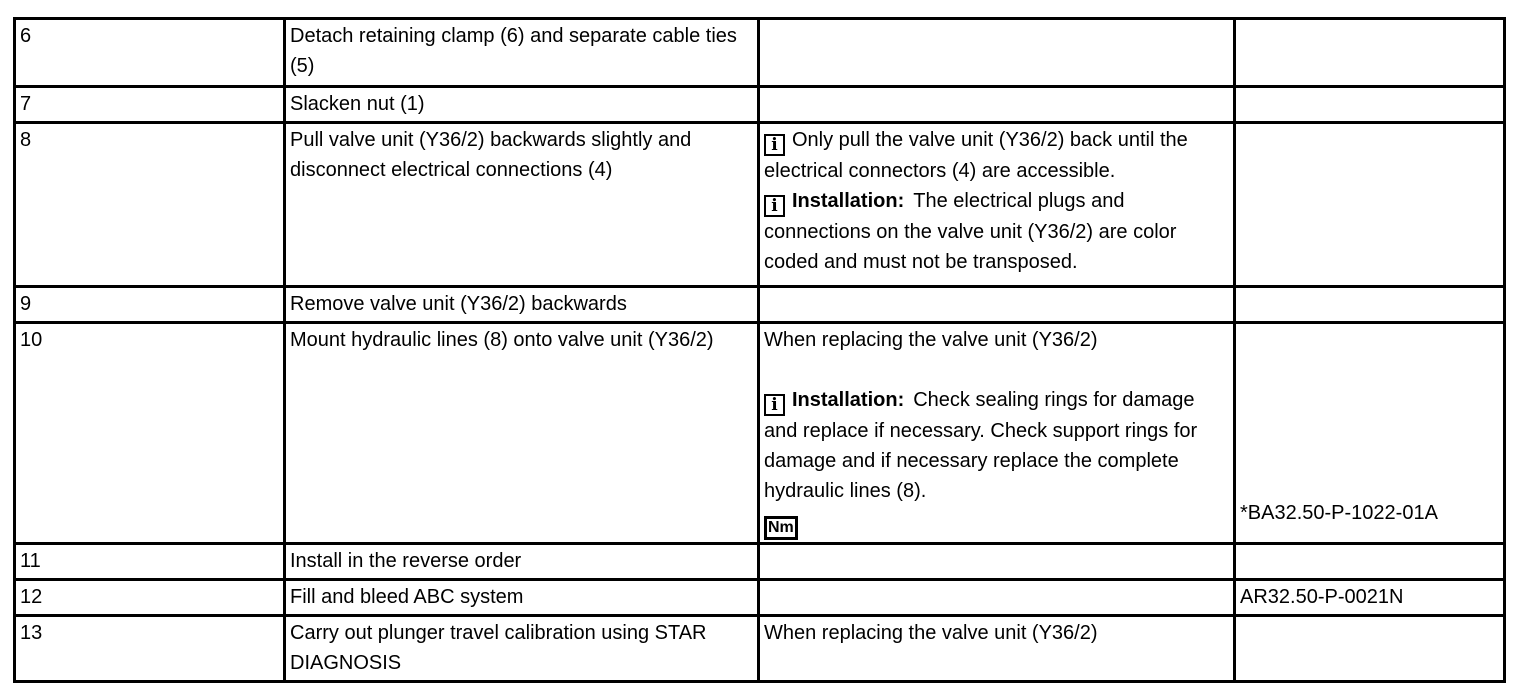  I want to click on step-cell: 7, so click(149, 104).